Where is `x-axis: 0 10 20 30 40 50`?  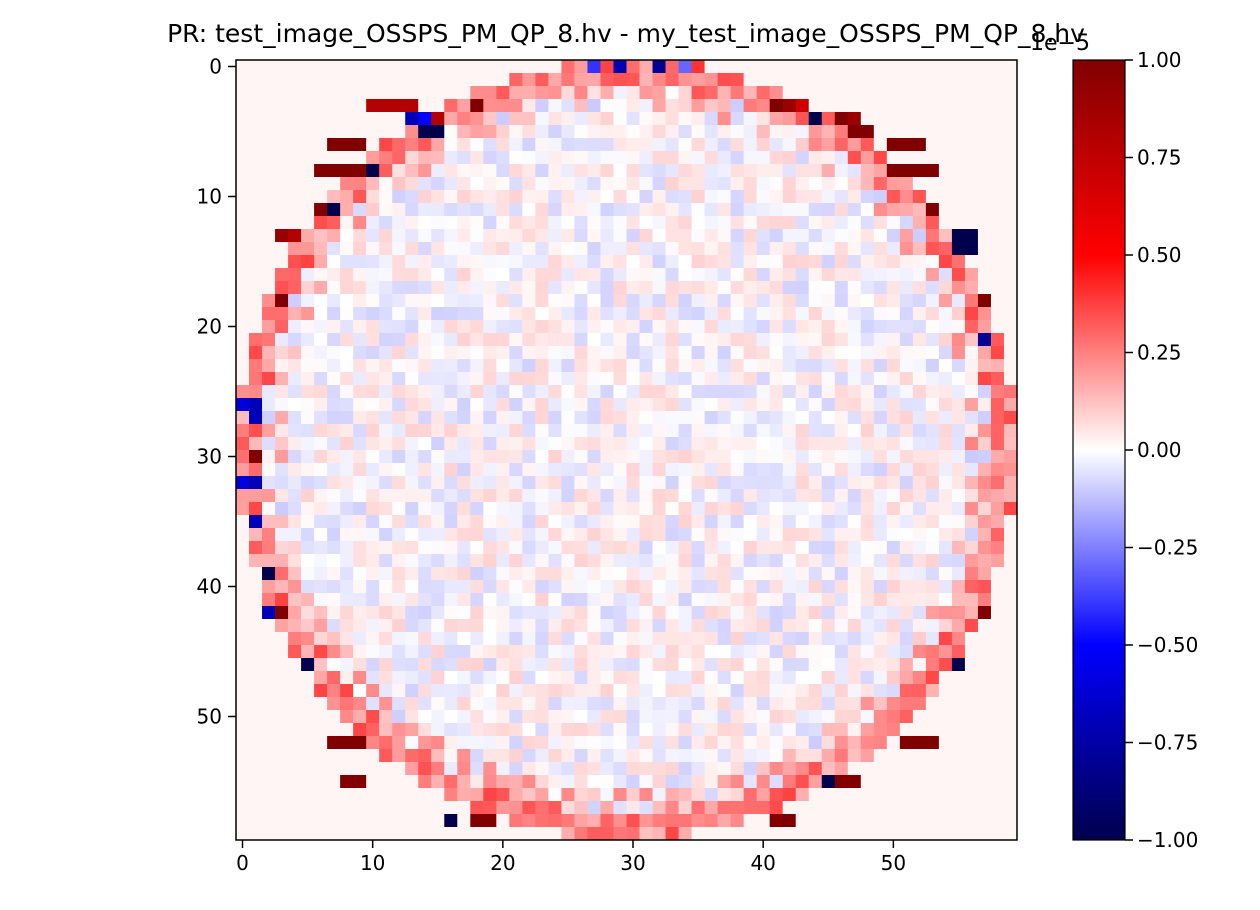
x-axis: 0 10 20 30 40 50 is located at coordinates (571, 857).